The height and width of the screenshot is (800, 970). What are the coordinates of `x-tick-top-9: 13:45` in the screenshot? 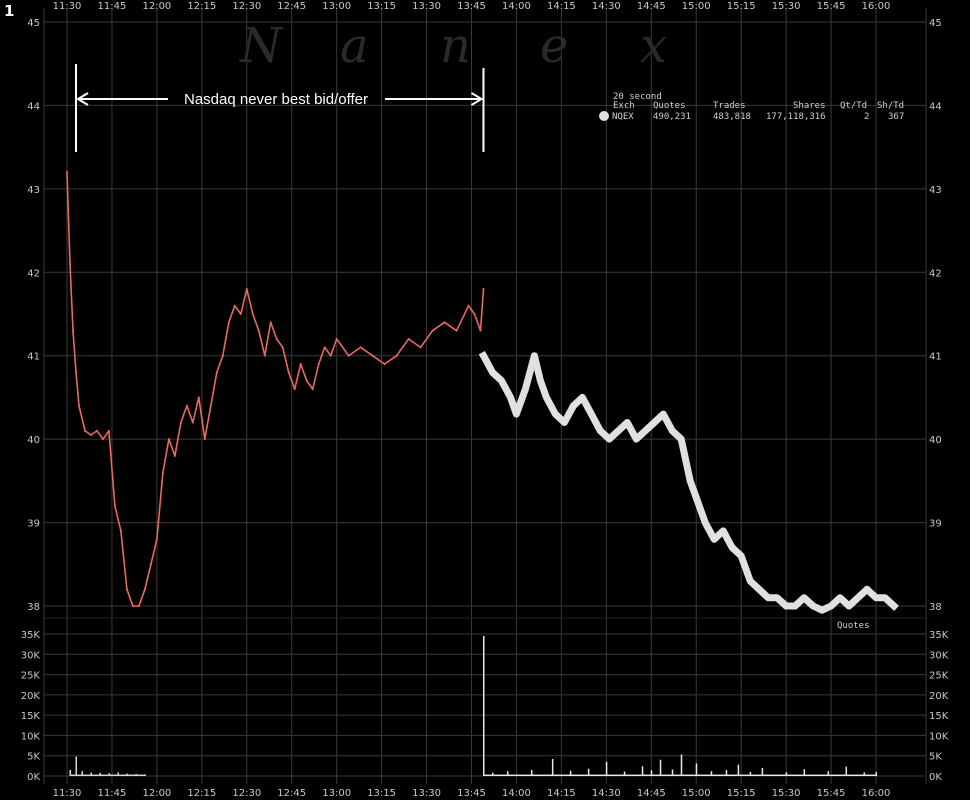 It's located at (471, 6).